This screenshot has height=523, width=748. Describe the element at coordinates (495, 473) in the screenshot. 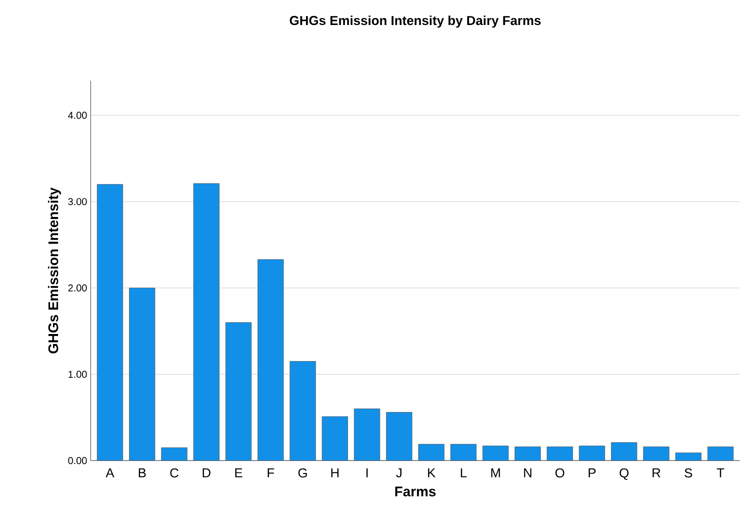

I see `x-tick-label: M` at that location.